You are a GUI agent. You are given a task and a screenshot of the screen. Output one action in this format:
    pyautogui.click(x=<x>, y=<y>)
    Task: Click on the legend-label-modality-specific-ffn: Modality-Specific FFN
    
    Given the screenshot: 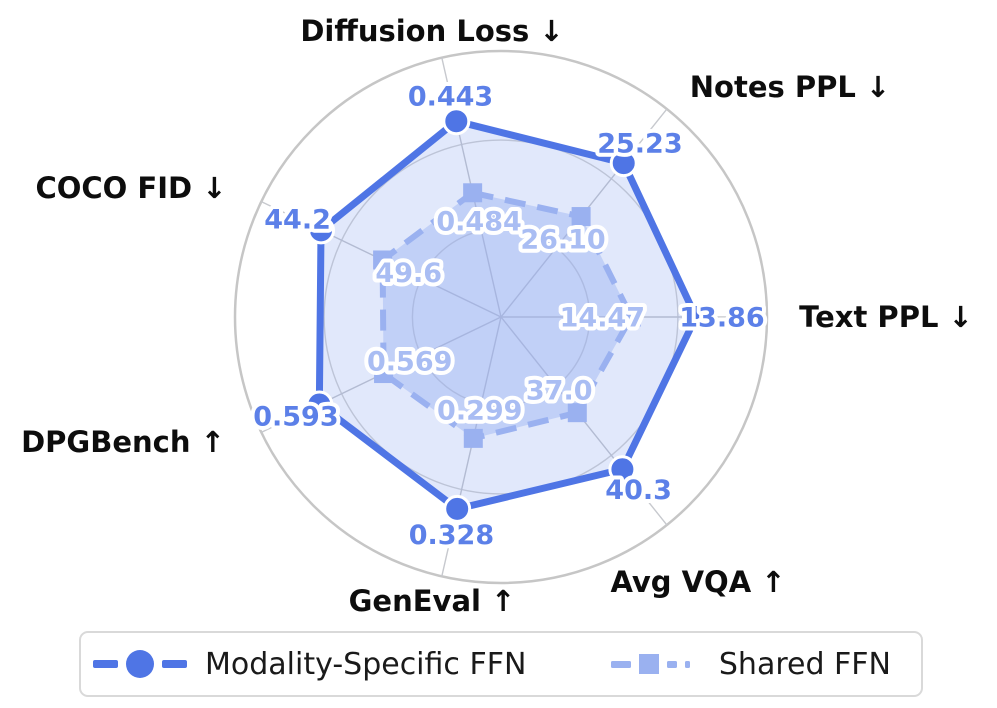 What is the action you would take?
    pyautogui.click(x=366, y=664)
    